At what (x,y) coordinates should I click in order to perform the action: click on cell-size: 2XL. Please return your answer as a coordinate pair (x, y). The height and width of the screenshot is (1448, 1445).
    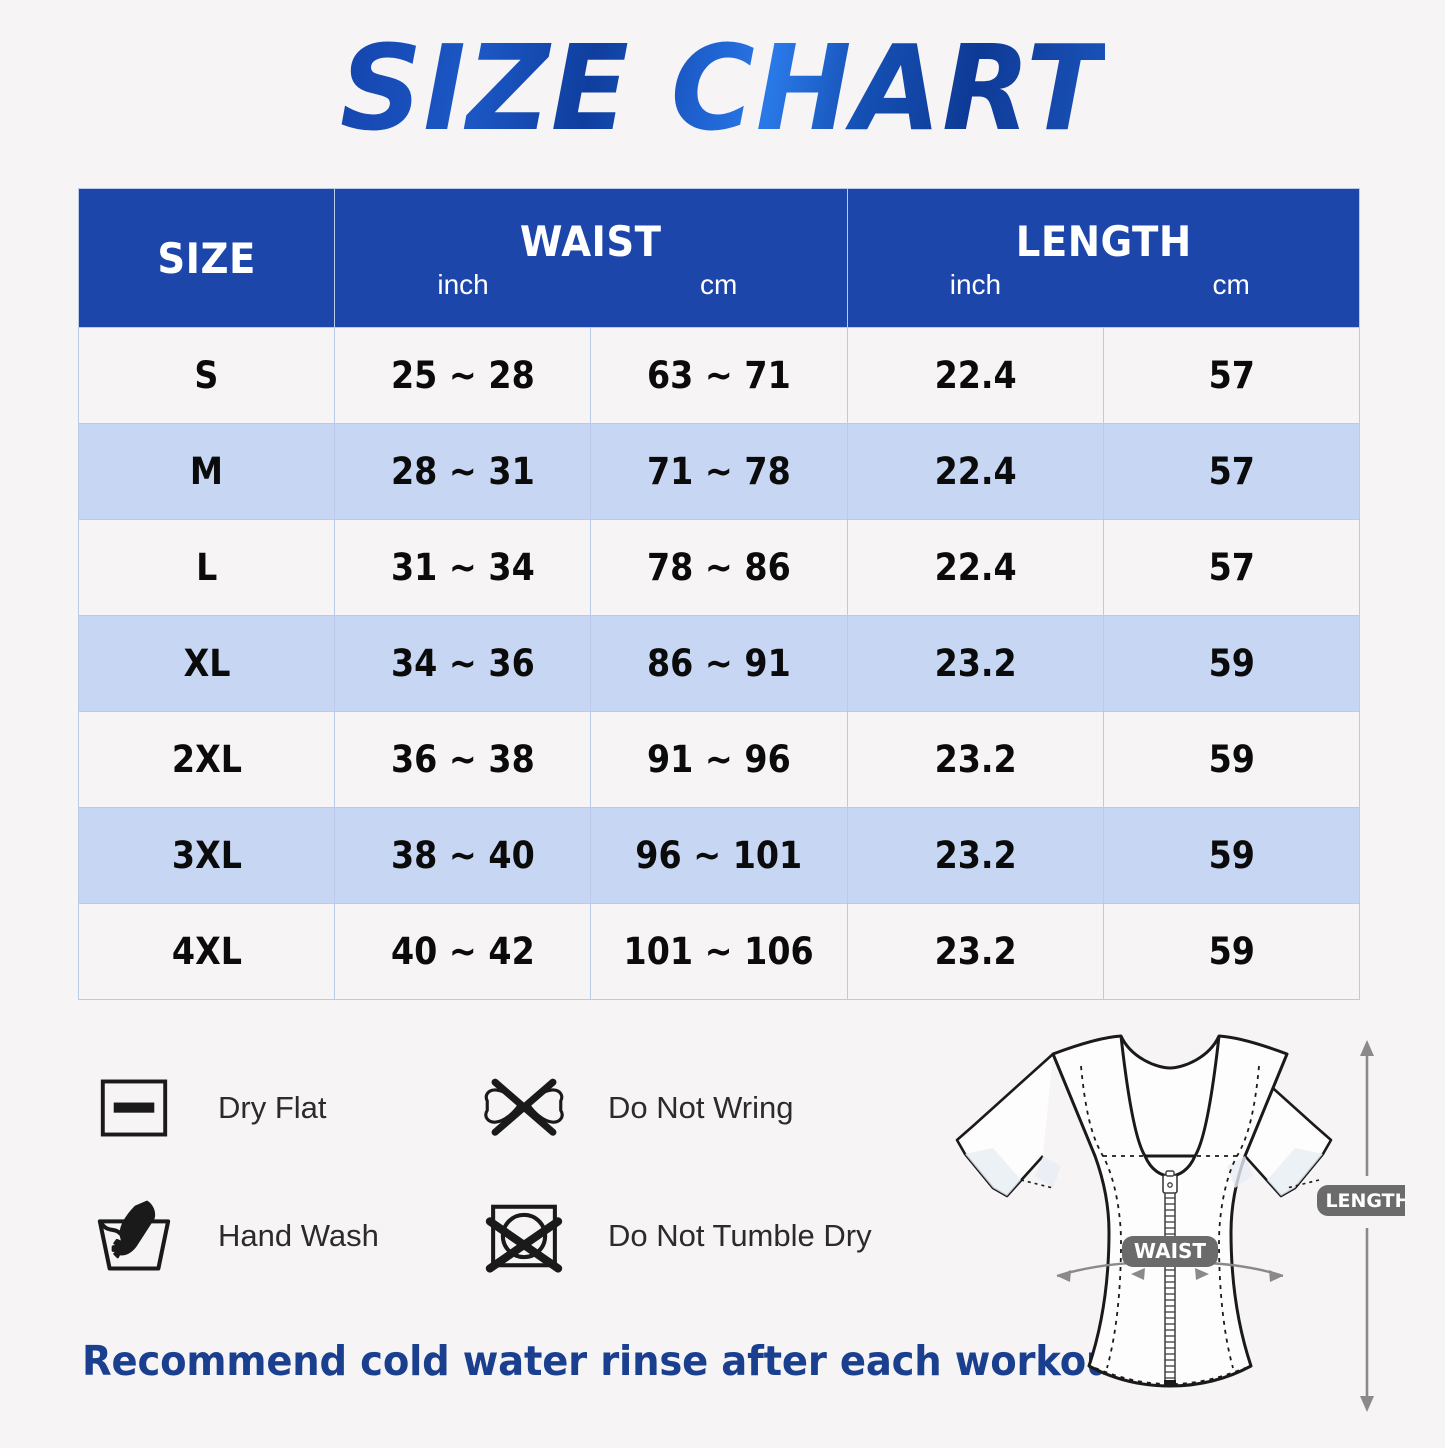
    Looking at the image, I should click on (206, 759).